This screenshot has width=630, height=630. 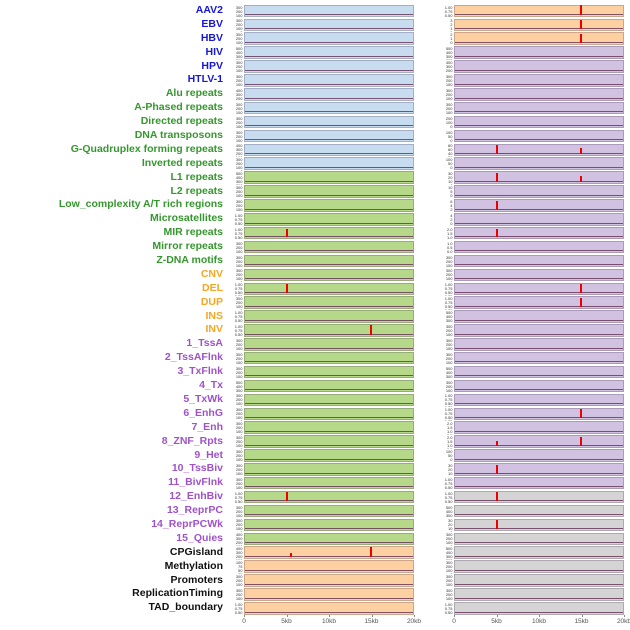 What do you see at coordinates (496, 622) in the screenshot?
I see `x-axis-tick-label: 5kb` at bounding box center [496, 622].